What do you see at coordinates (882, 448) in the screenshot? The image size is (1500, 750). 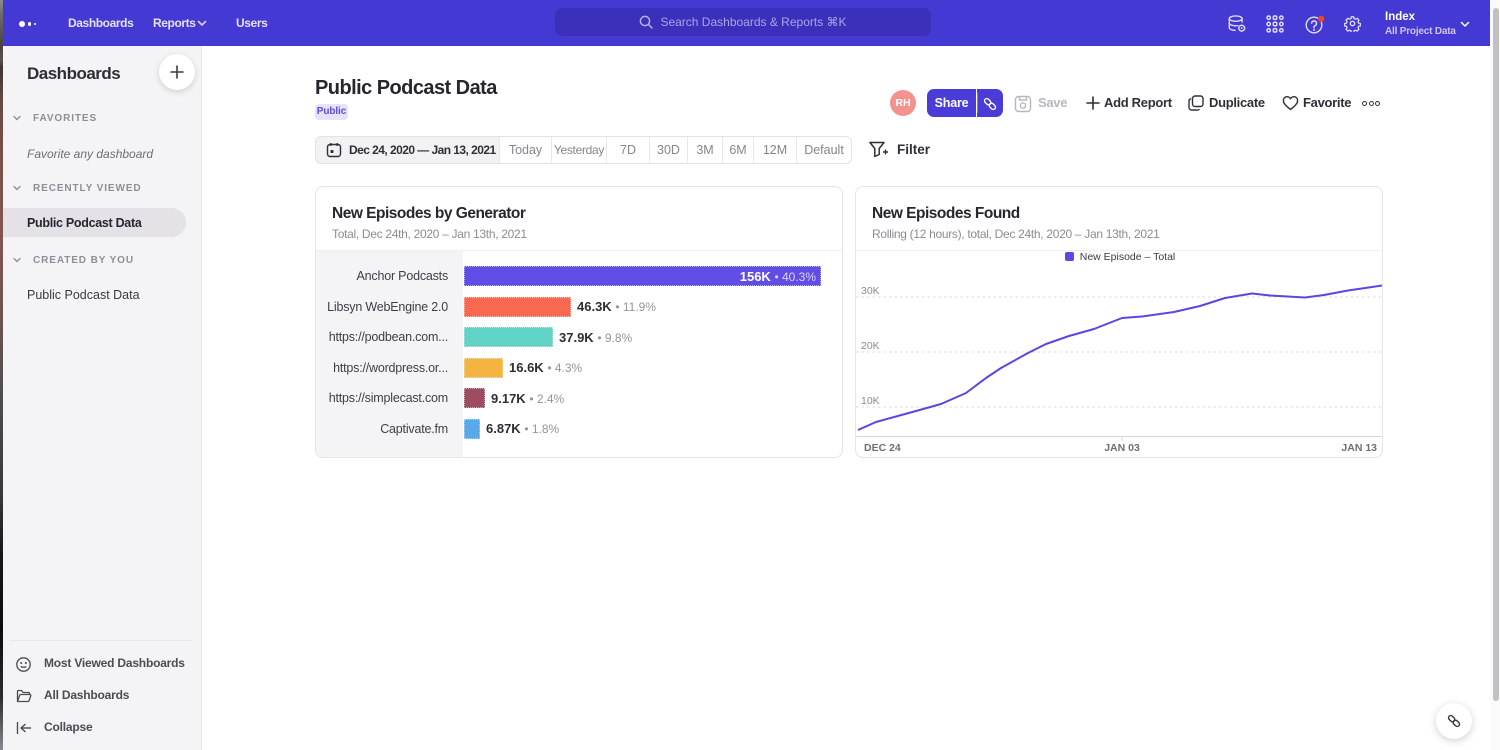 I see `svg-text: DEC 24` at bounding box center [882, 448].